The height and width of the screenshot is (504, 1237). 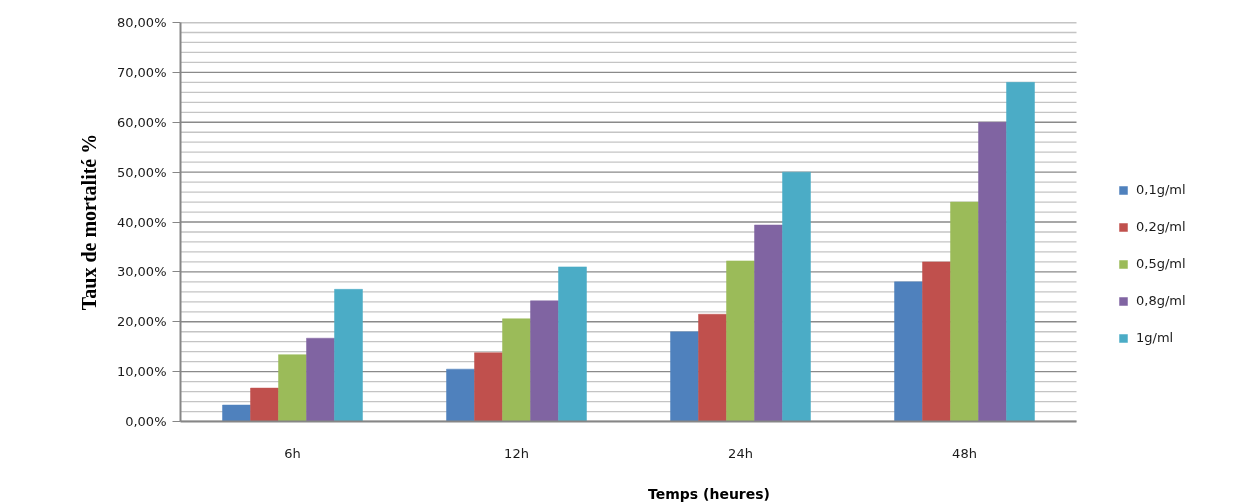 I want to click on x-tick-label: 24h, so click(x=740, y=453).